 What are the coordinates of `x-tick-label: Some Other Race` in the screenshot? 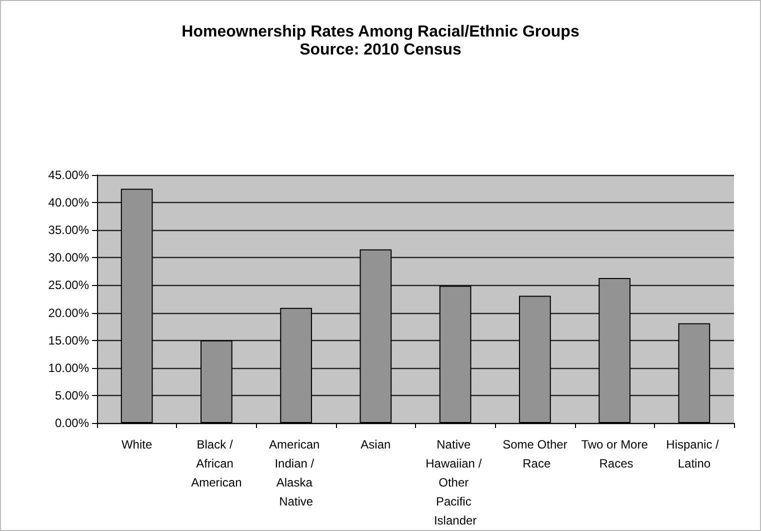 It's located at (535, 454).